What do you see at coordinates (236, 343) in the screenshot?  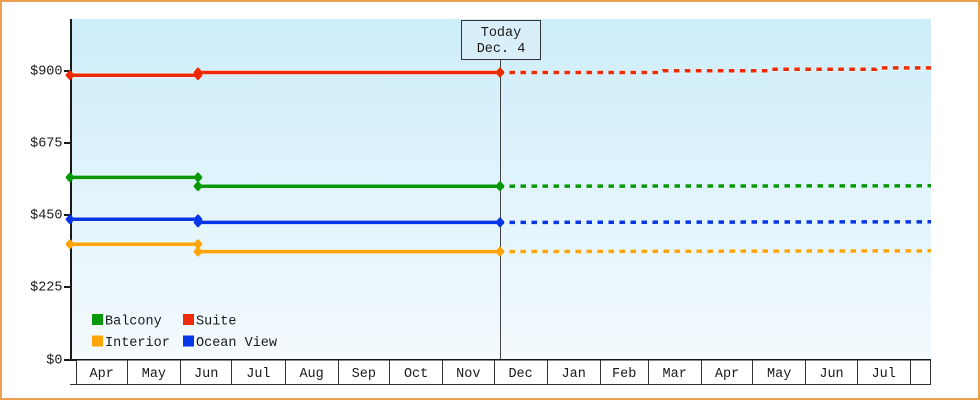 I see `svg-text: Ocean View` at bounding box center [236, 343].